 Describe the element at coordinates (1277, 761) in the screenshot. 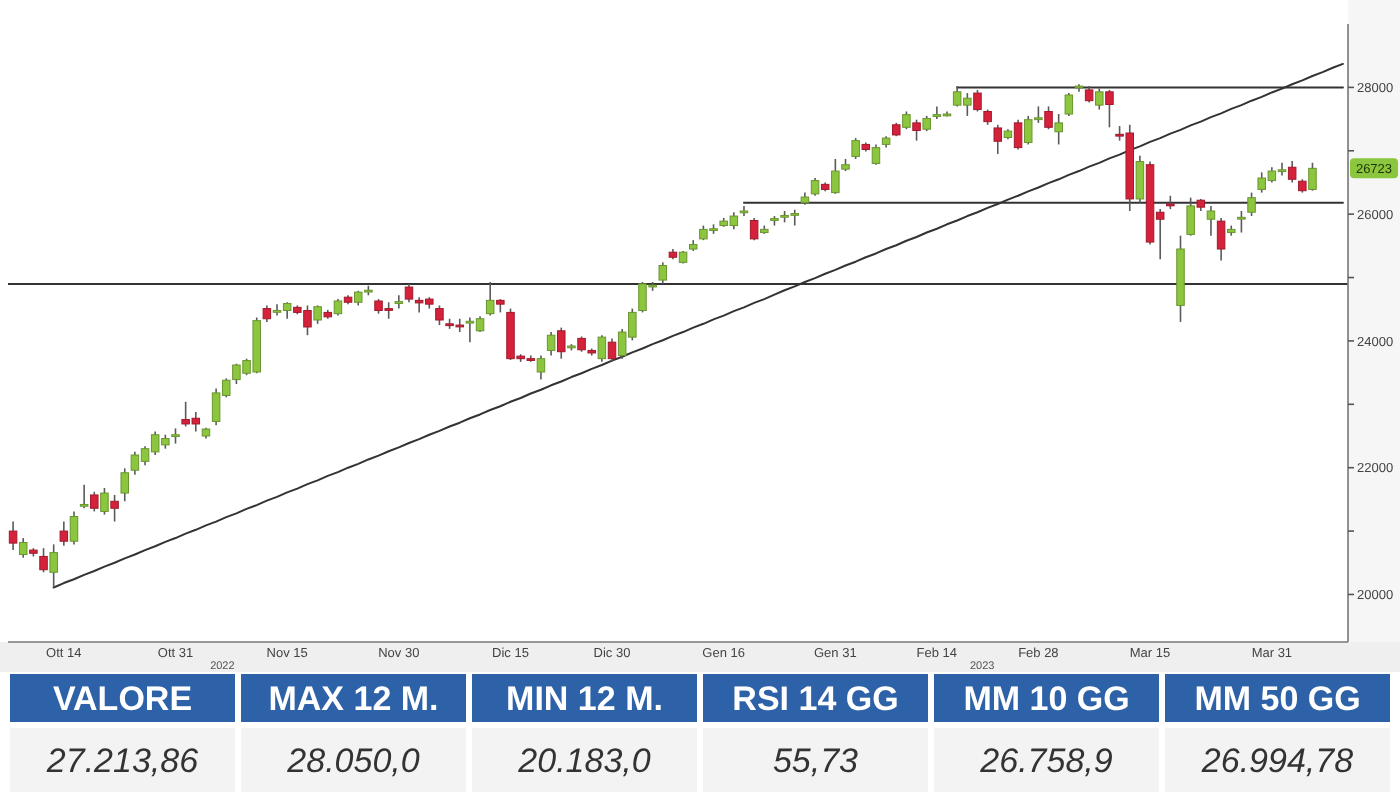

I see `text: 26.994,78` at that location.